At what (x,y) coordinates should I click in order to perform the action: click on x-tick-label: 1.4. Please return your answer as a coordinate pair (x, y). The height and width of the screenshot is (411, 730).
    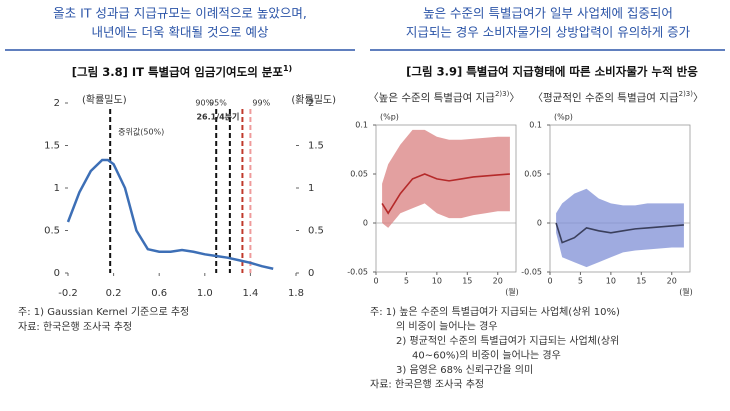
    Looking at the image, I should click on (250, 293).